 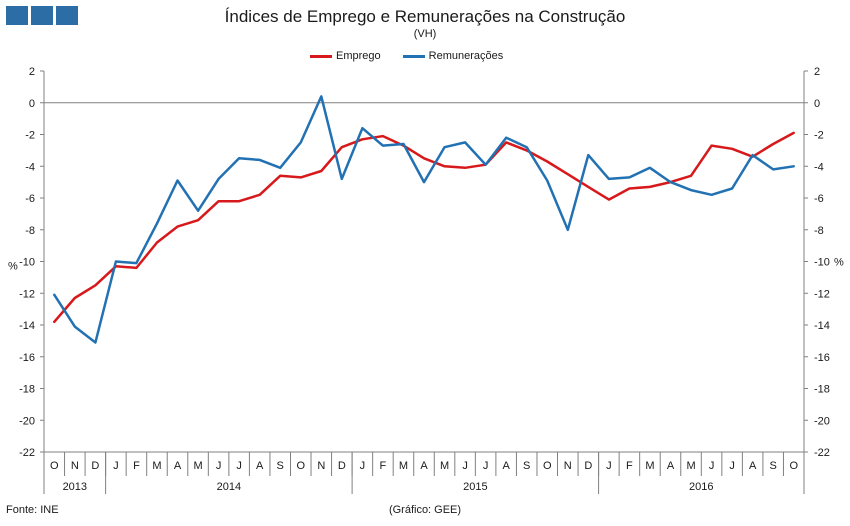 I want to click on y-unit-left: %, so click(x=13, y=267).